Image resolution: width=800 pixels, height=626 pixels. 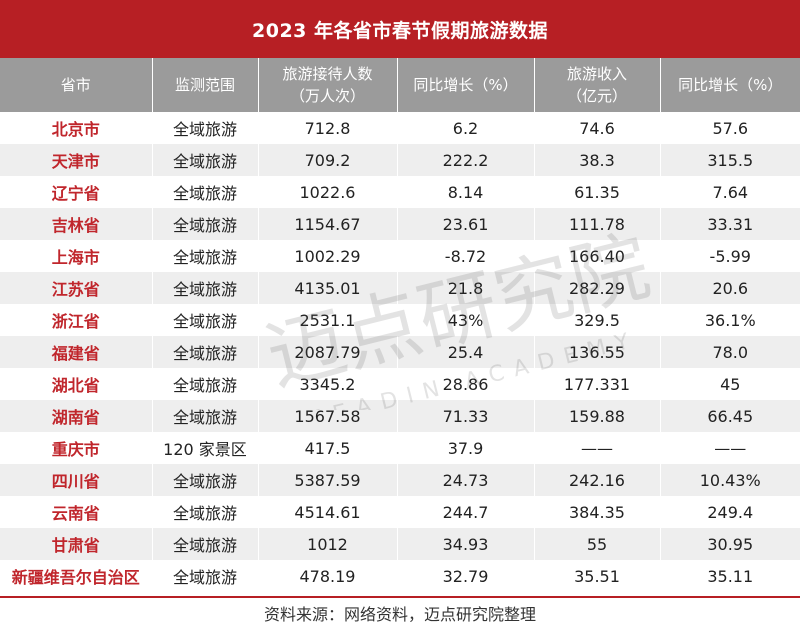 What do you see at coordinates (76, 256) in the screenshot?
I see `province-cell: 上海市` at bounding box center [76, 256].